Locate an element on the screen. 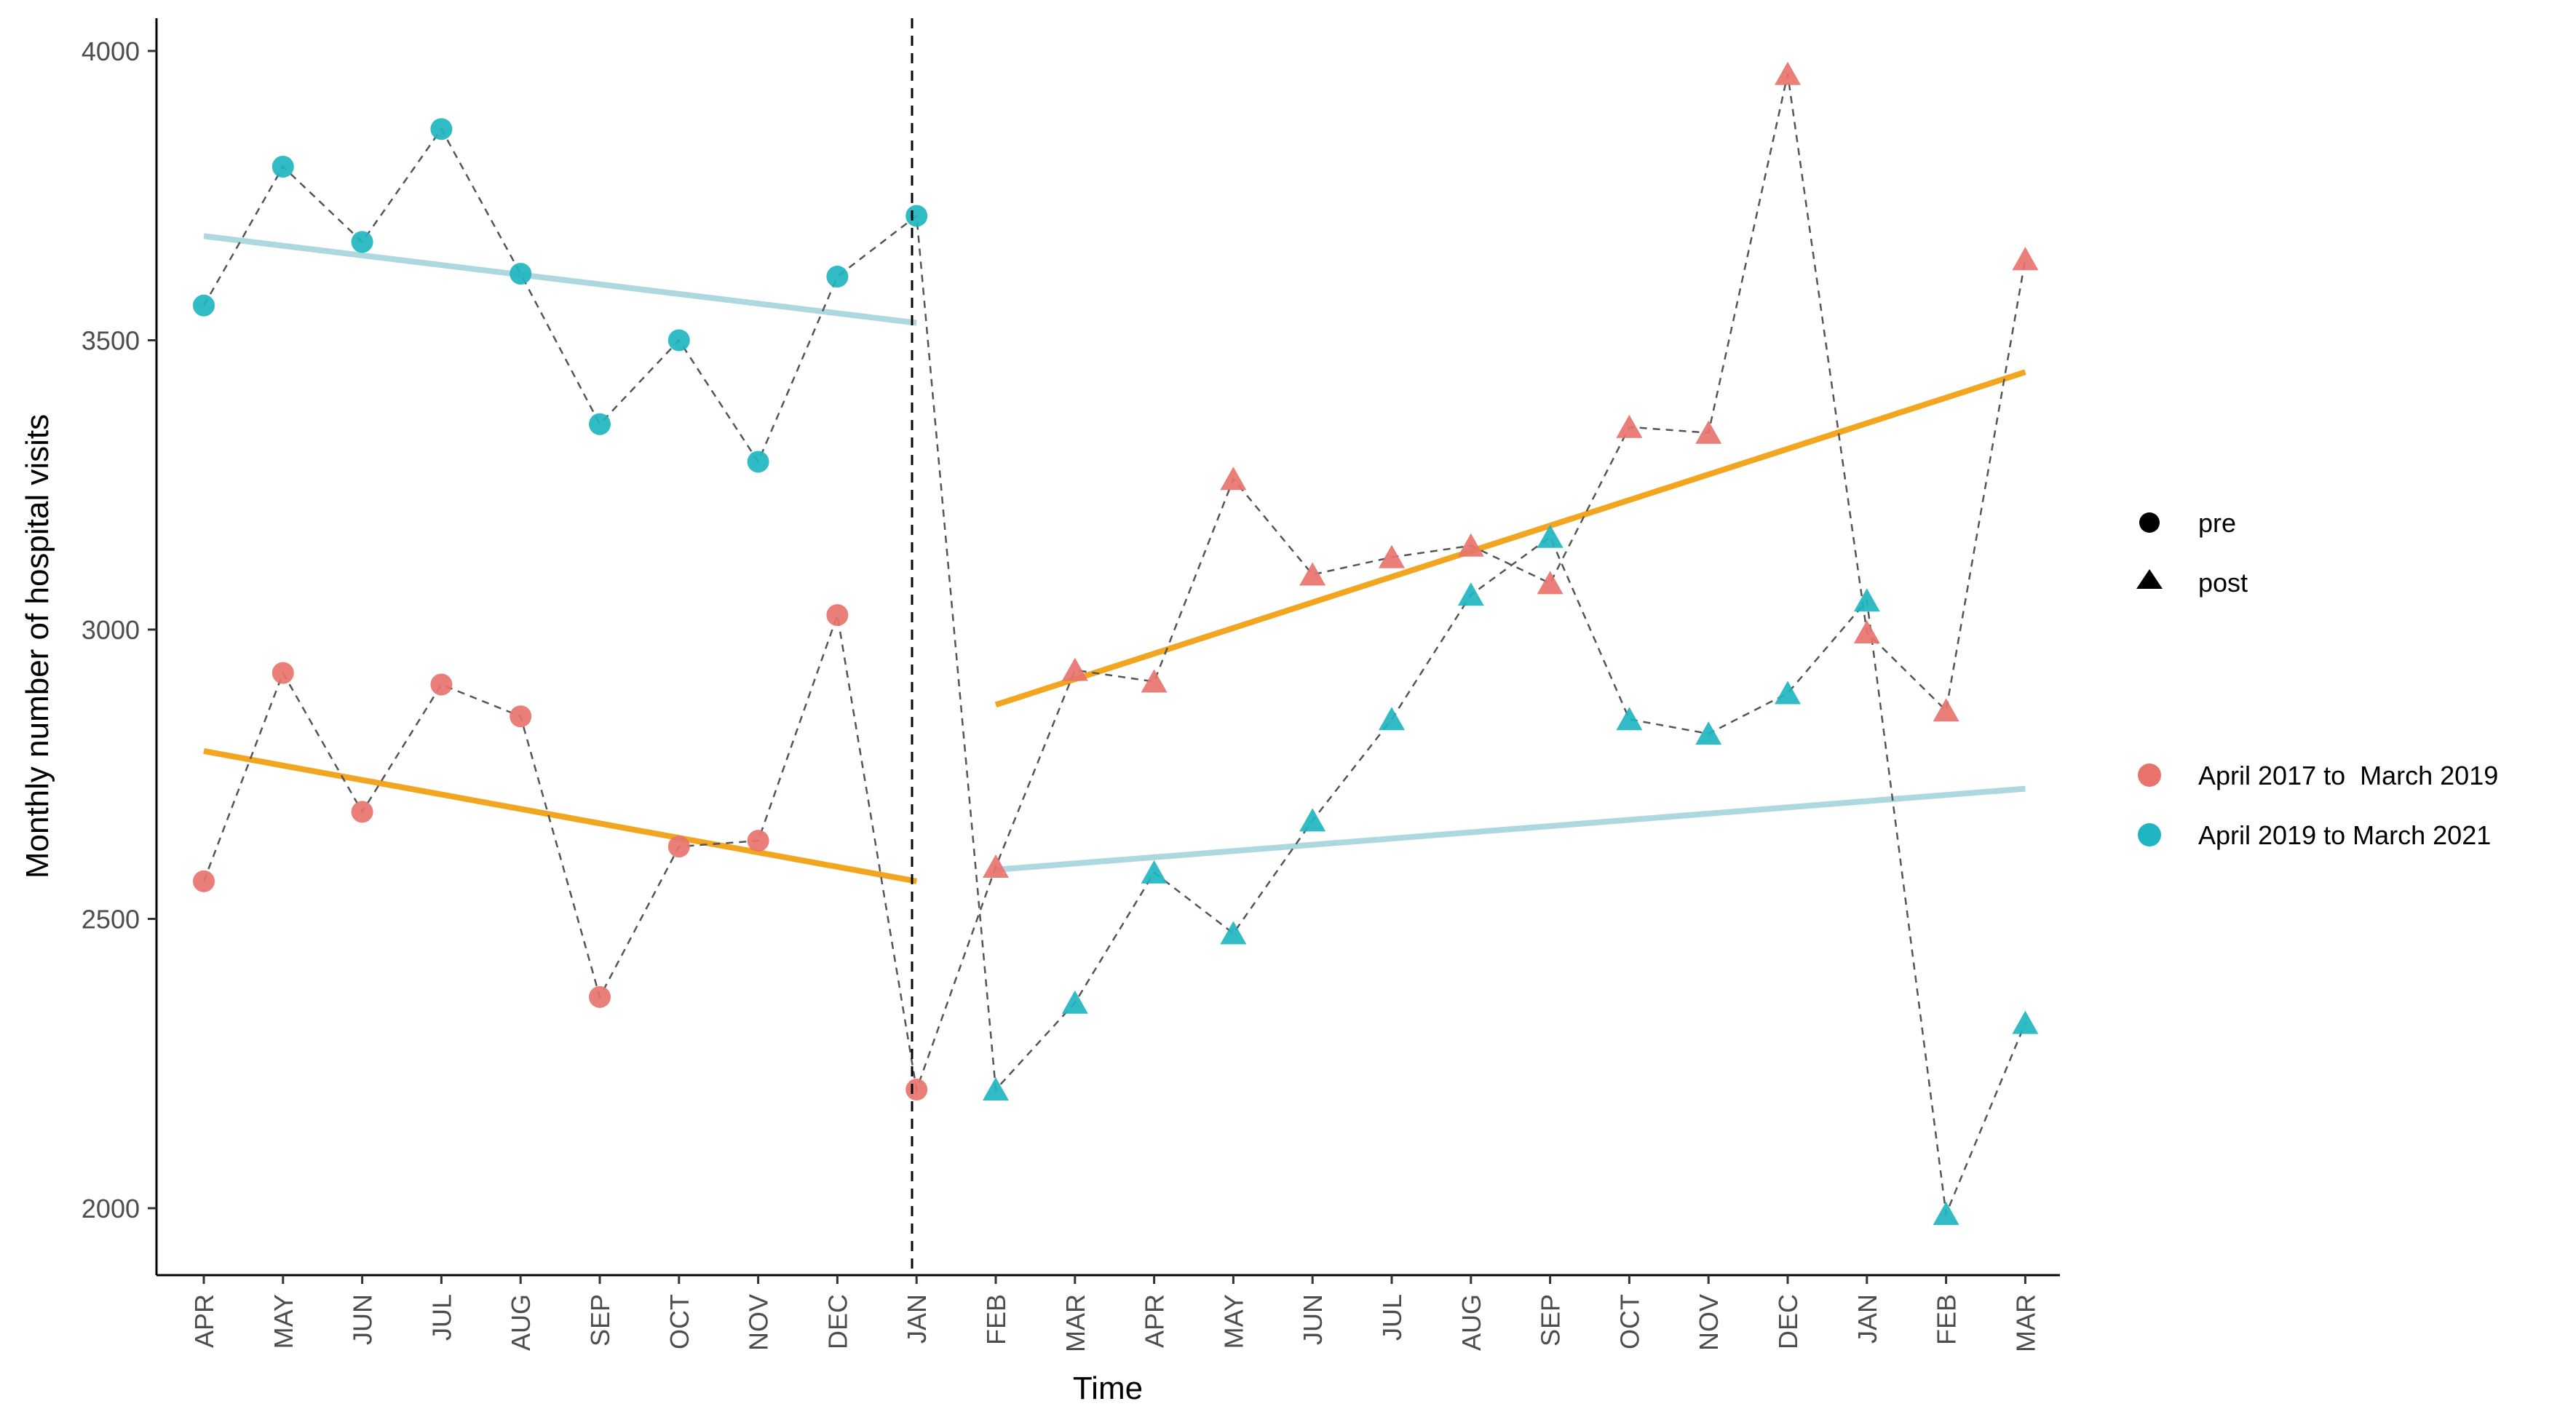 This screenshot has height=1420, width=2576. y-tick-label: 4000 is located at coordinates (111, 51).